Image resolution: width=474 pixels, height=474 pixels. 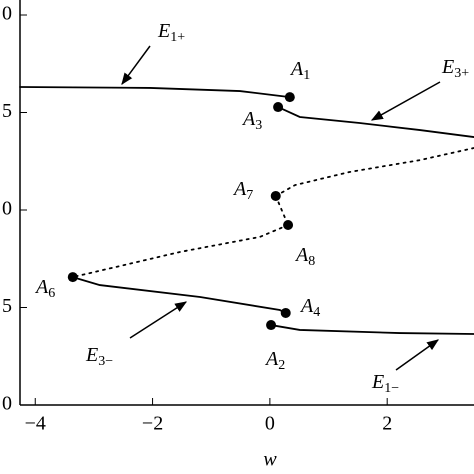 I want to click on point-label: A6, so click(x=44, y=289).